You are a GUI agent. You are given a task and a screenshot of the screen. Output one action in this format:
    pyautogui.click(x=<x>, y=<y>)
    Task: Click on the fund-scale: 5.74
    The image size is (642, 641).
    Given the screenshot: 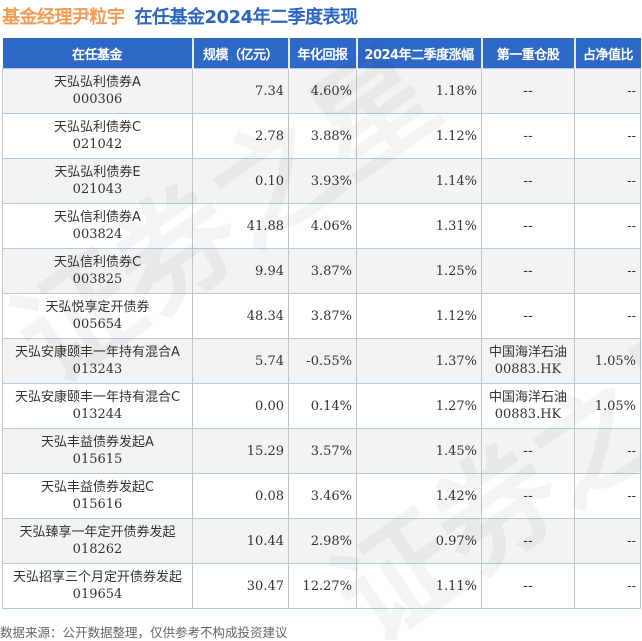 What is the action you would take?
    pyautogui.click(x=240, y=361)
    